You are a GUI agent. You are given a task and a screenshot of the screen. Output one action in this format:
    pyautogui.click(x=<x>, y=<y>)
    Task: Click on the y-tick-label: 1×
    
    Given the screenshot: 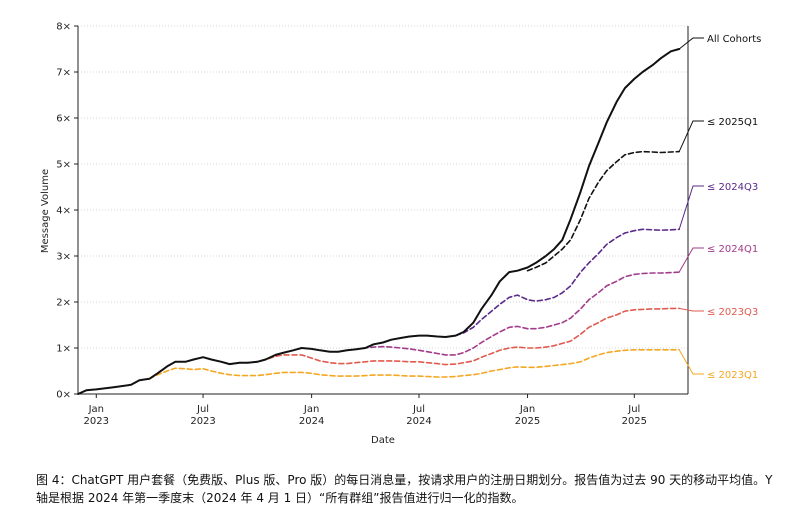 What is the action you would take?
    pyautogui.click(x=63, y=349)
    